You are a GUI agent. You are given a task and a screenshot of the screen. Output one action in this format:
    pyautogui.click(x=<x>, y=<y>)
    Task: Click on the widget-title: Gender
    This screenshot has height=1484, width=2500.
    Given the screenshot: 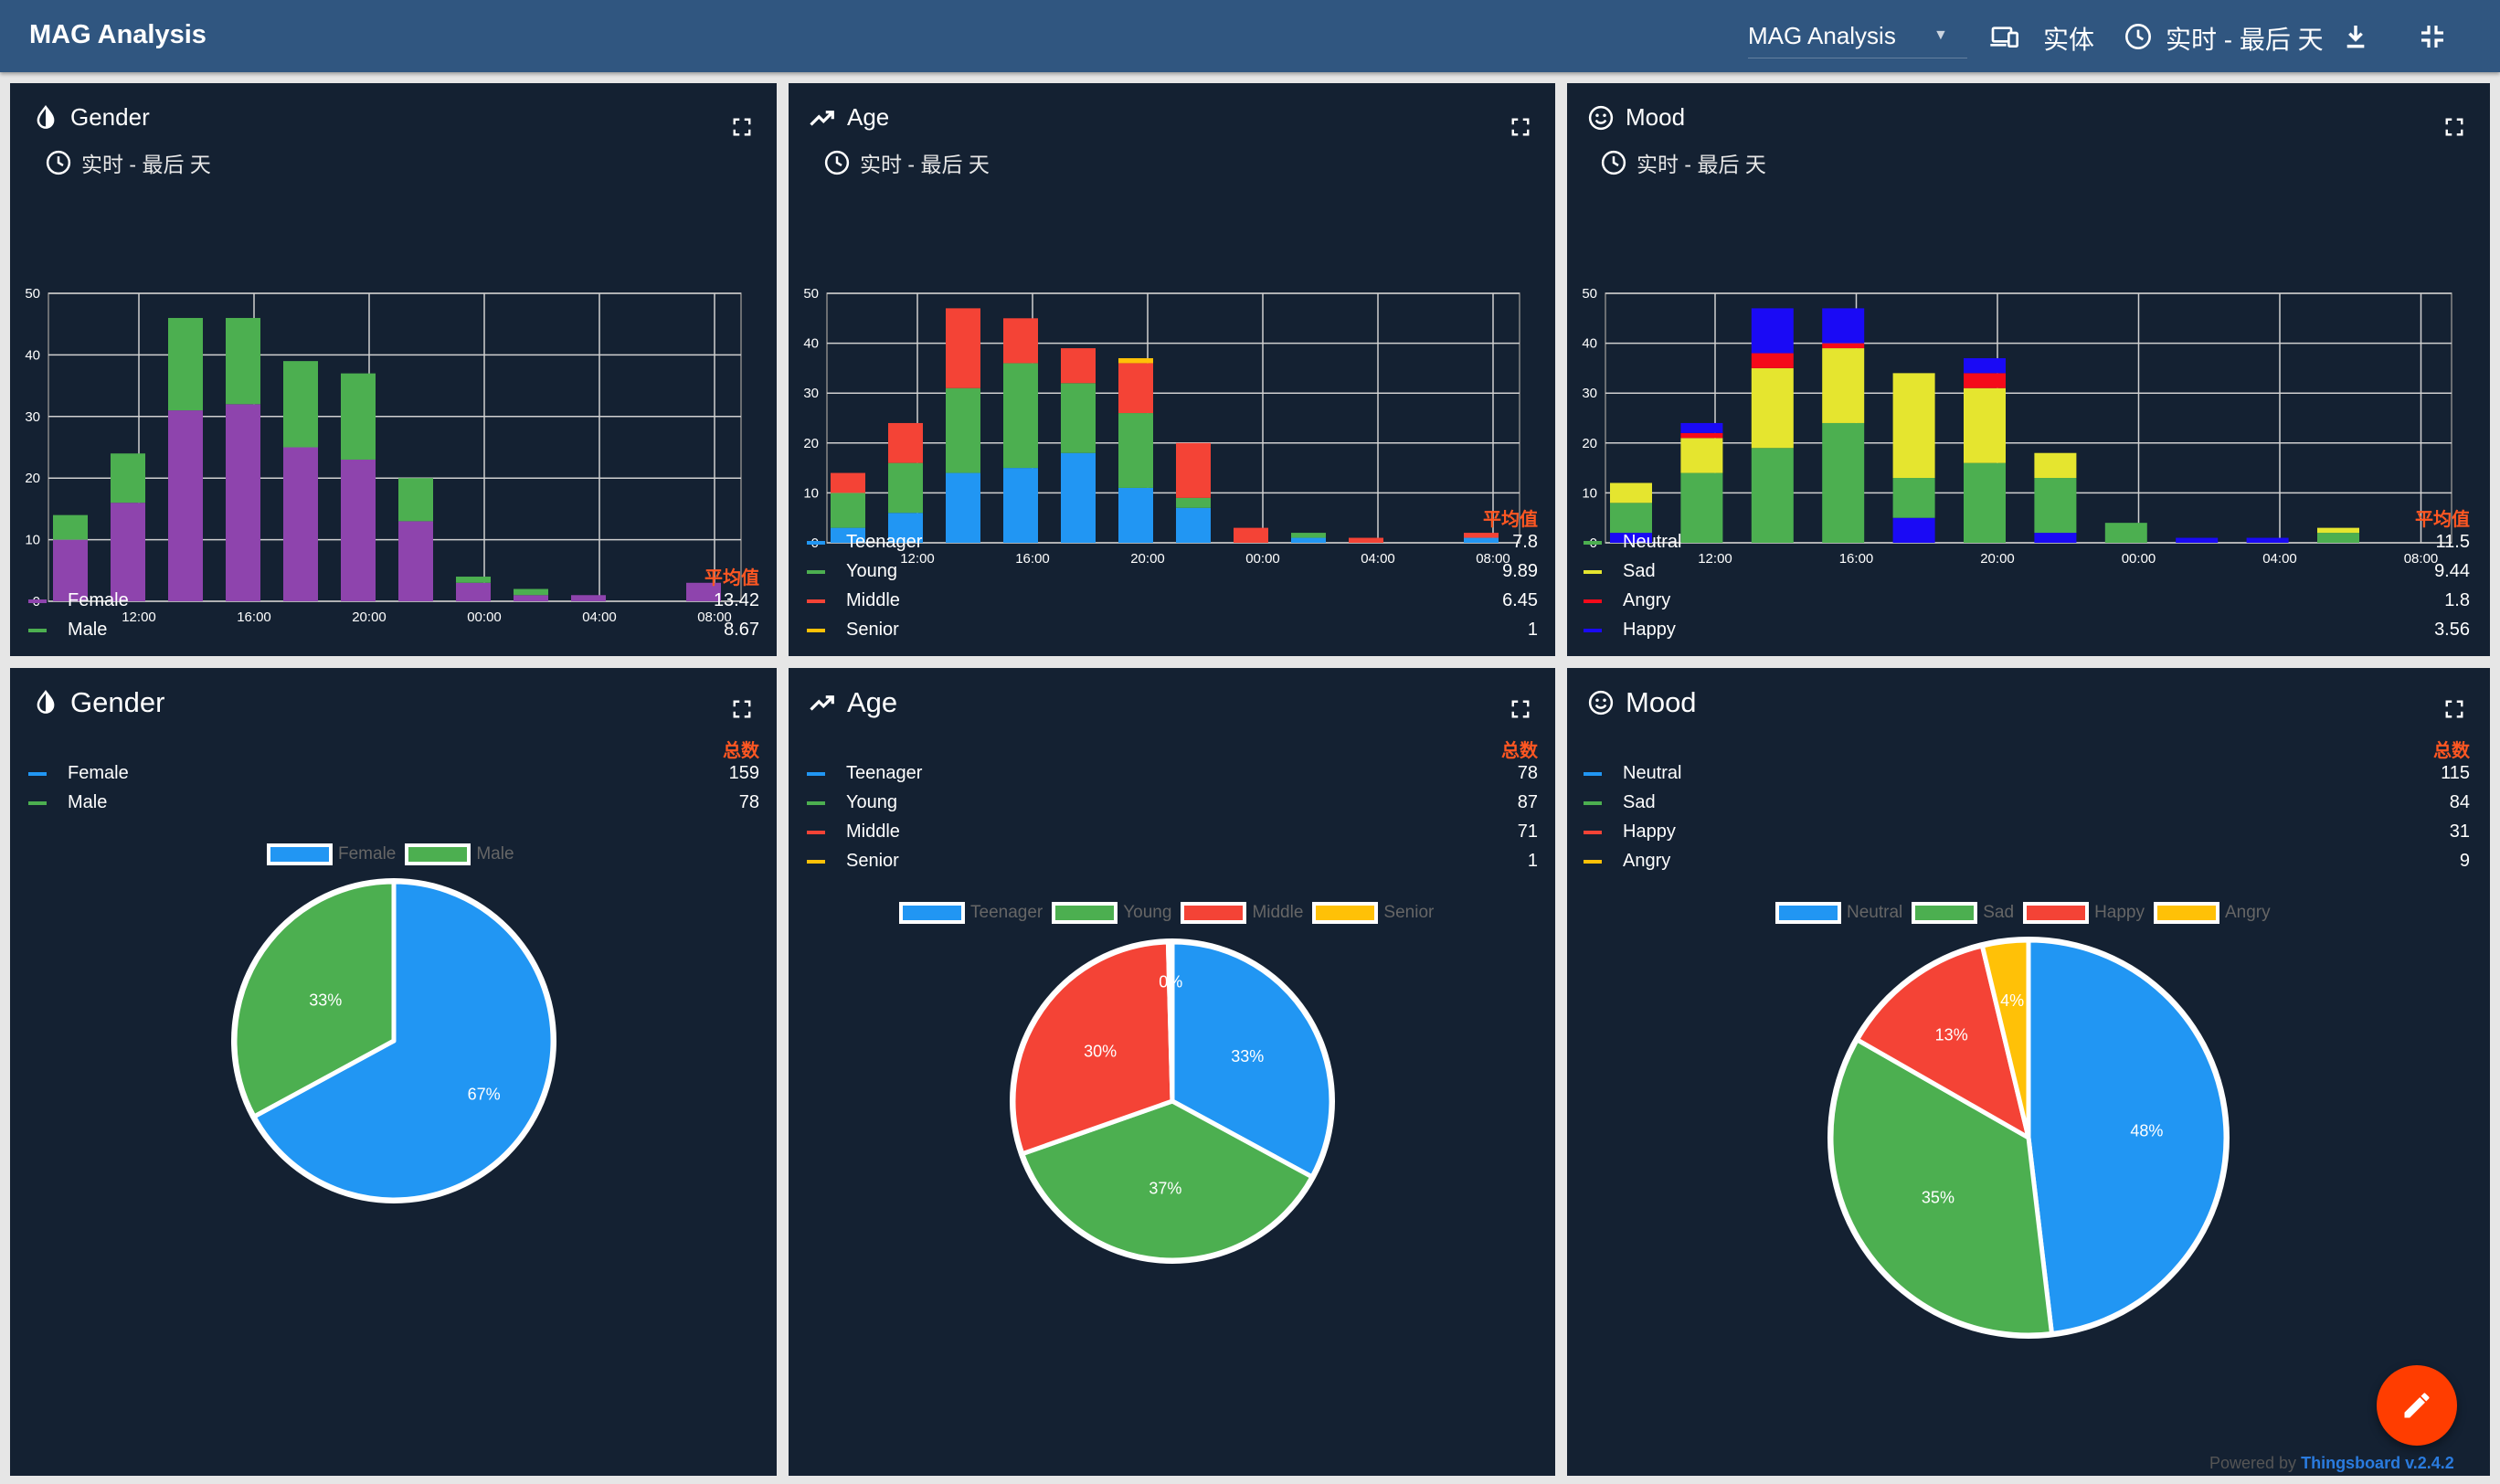 What is the action you would take?
    pyautogui.click(x=118, y=702)
    